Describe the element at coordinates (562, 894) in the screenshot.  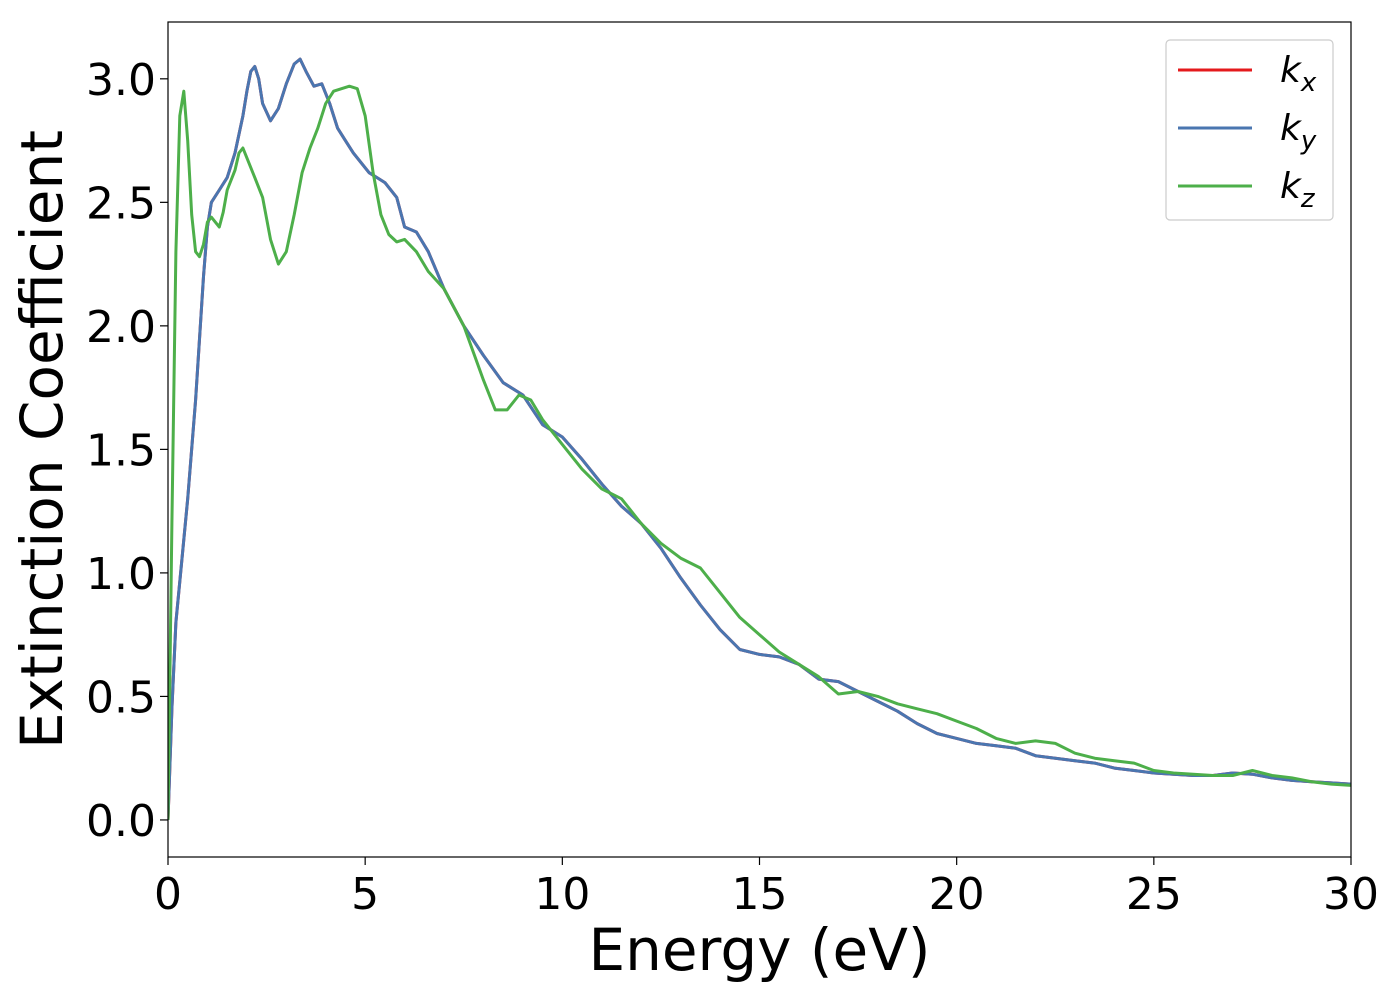
I see `x-tick-label: 10` at that location.